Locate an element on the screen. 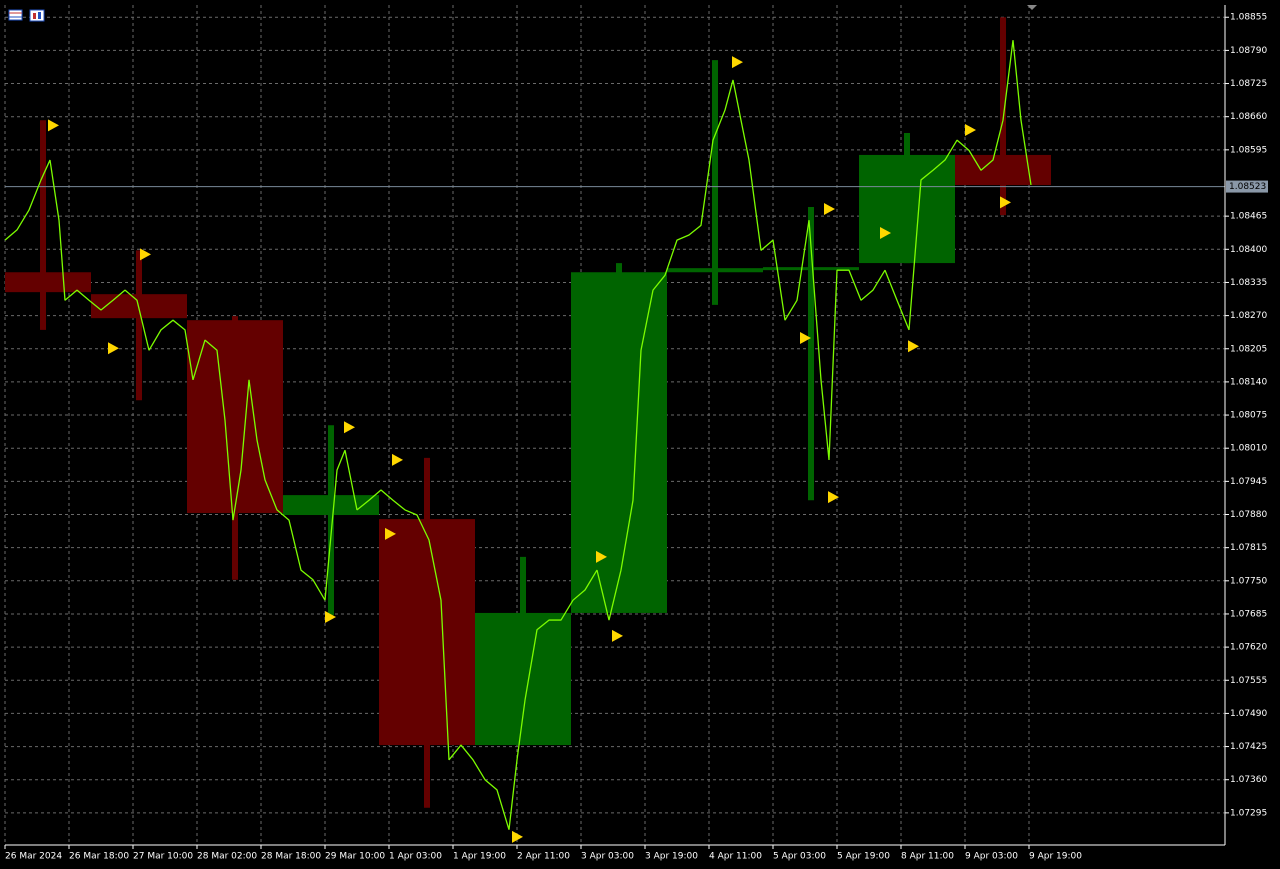 The image size is (1280, 869). y-tick-label: 1.08465 is located at coordinates (1248, 217).